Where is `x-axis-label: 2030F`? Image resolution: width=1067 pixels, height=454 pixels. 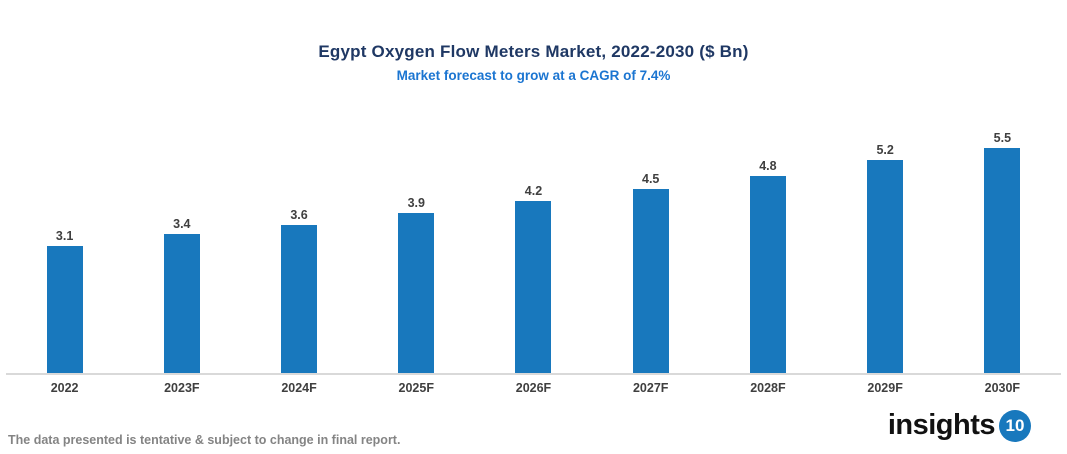 x-axis-label: 2030F is located at coordinates (1002, 388).